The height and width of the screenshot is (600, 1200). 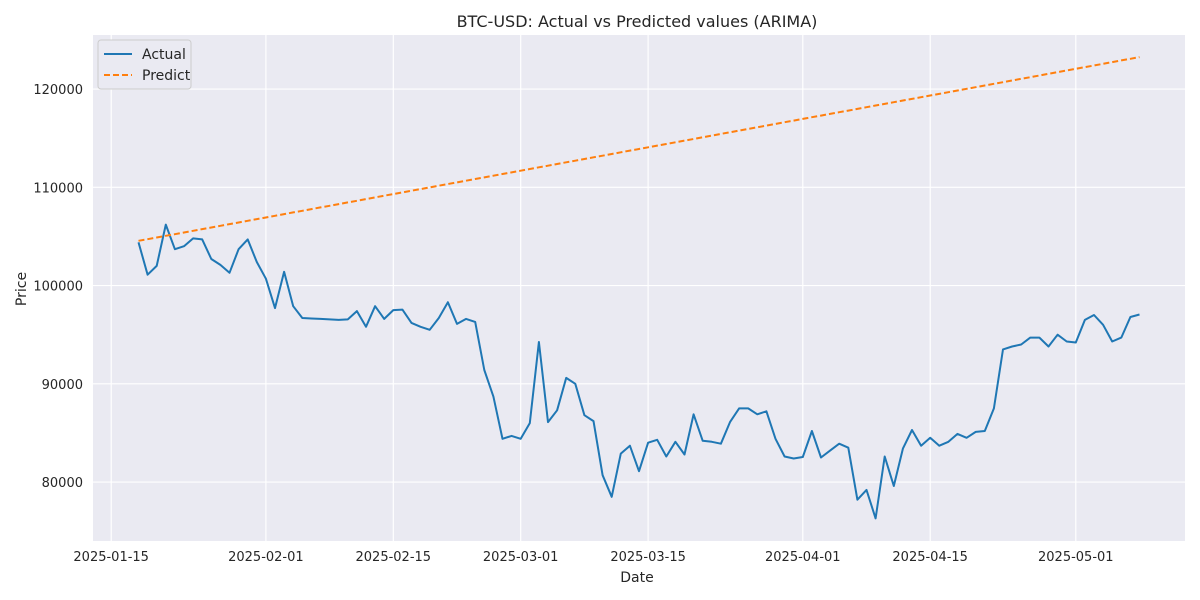 I want to click on y-axis: 80000 90000 100000 110000 120000, so click(x=58, y=287).